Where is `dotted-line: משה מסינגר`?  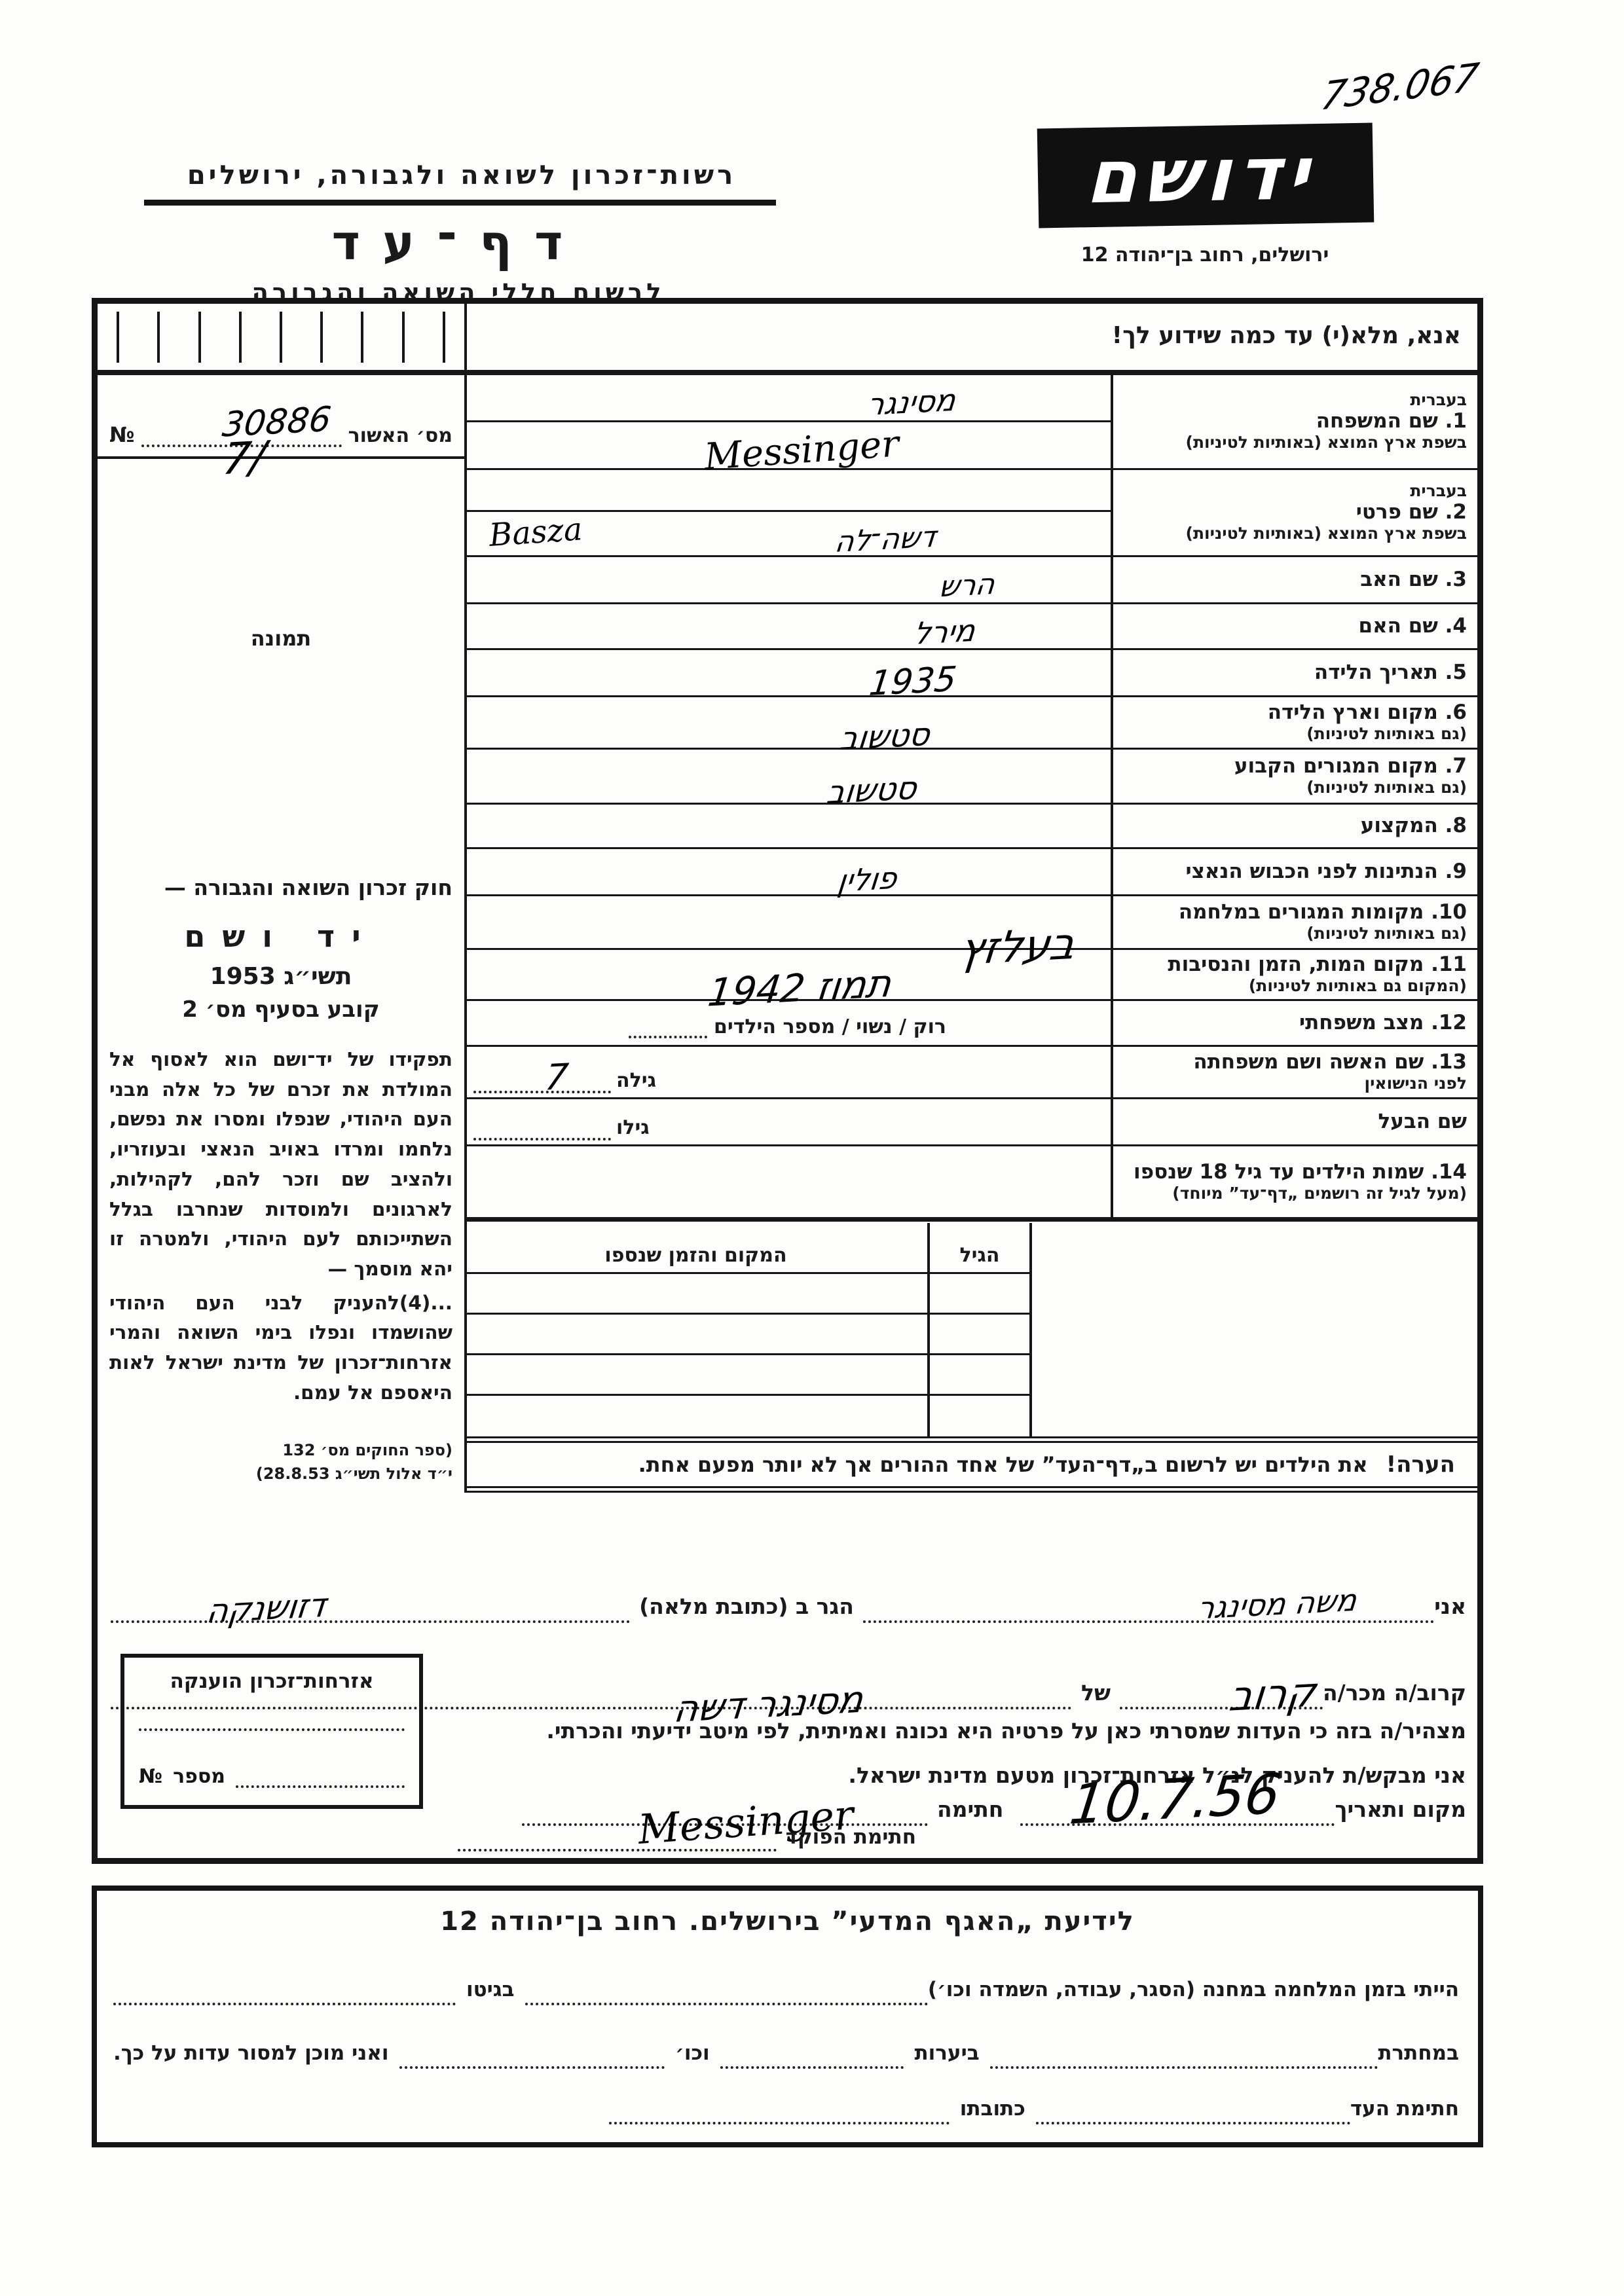 dotted-line: משה מסינגר is located at coordinates (1148, 1604).